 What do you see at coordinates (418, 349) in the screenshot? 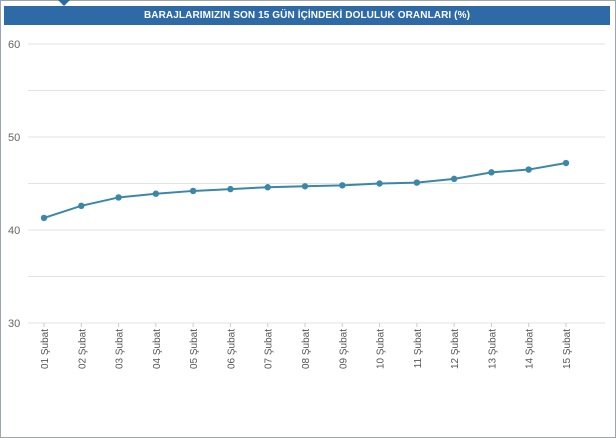
I see `x-tick-label: 11 Şubat` at bounding box center [418, 349].